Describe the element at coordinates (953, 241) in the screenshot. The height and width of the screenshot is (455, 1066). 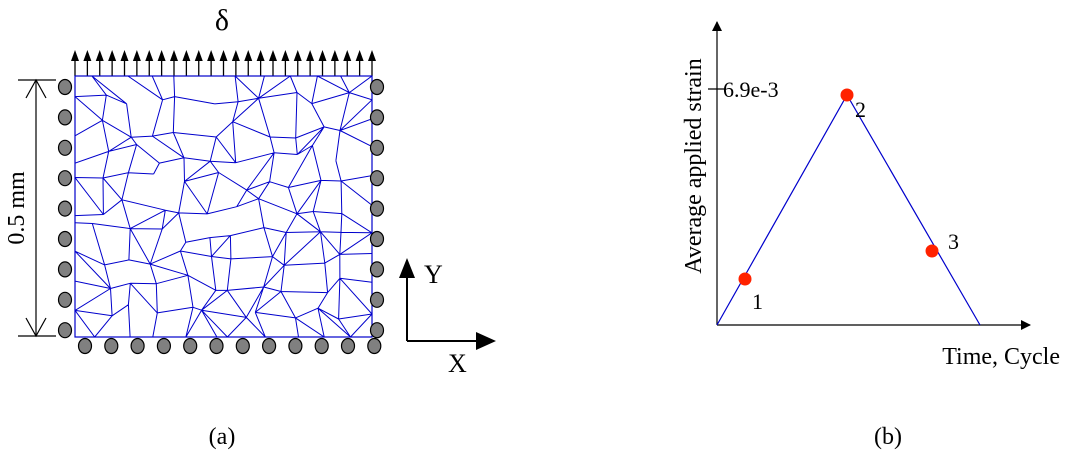
I see `point-3-label: 3` at that location.